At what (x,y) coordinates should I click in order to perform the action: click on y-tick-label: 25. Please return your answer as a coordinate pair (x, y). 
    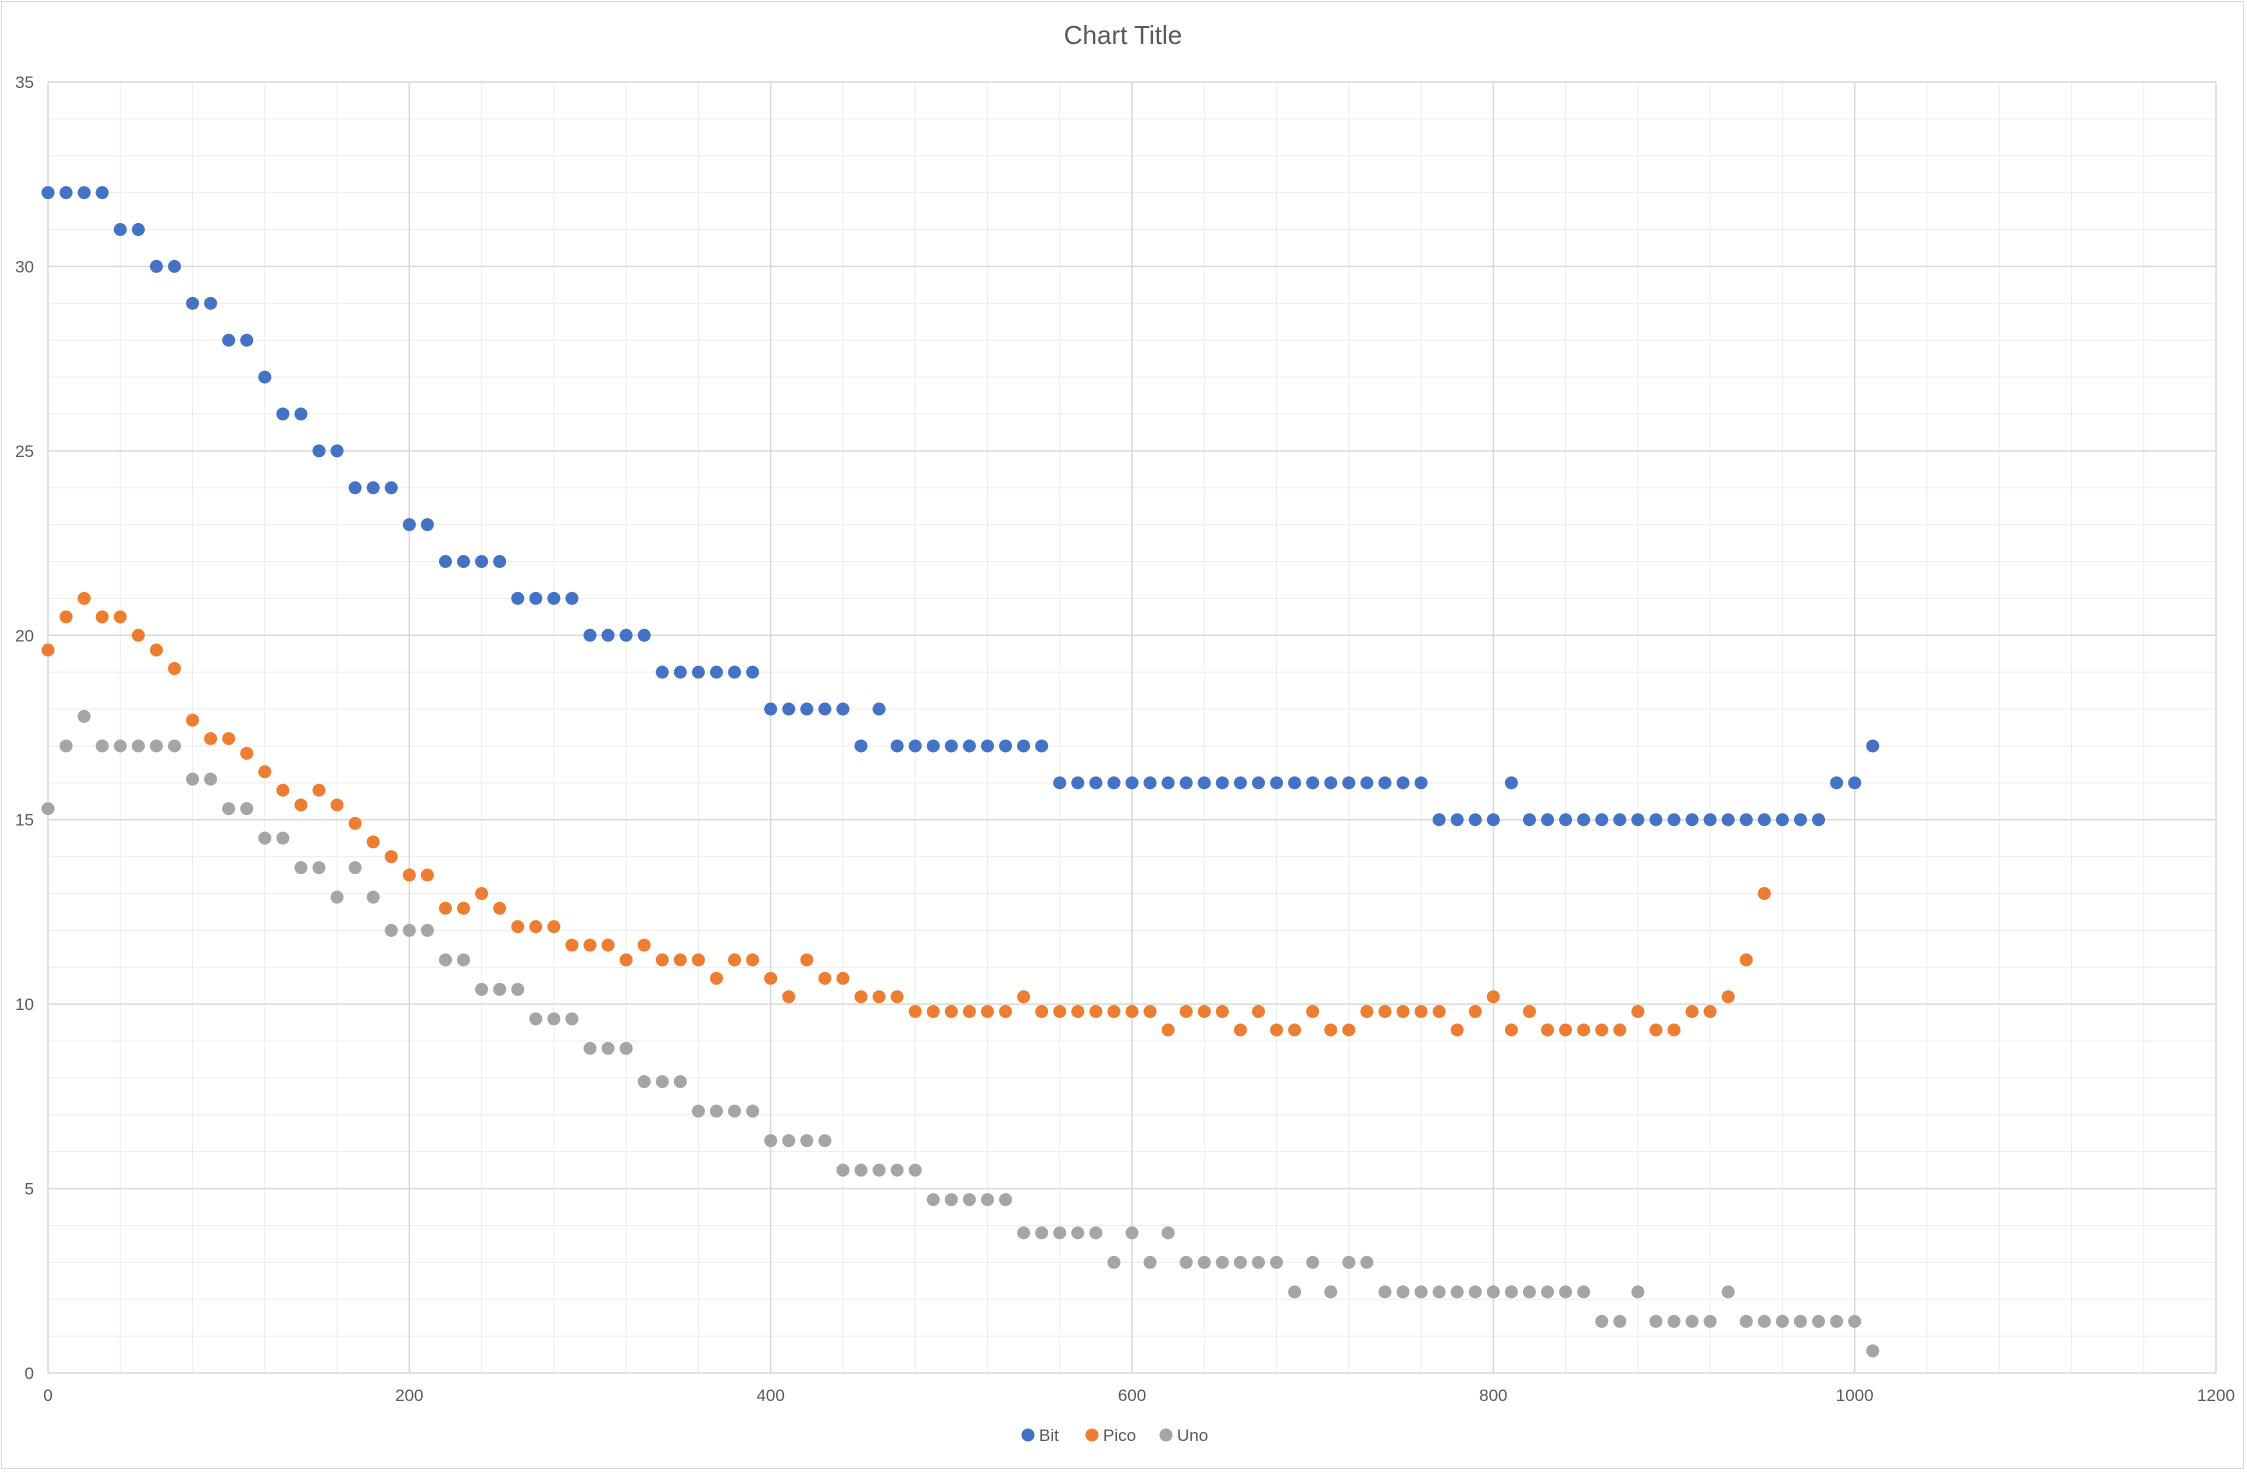
    Looking at the image, I should click on (24, 451).